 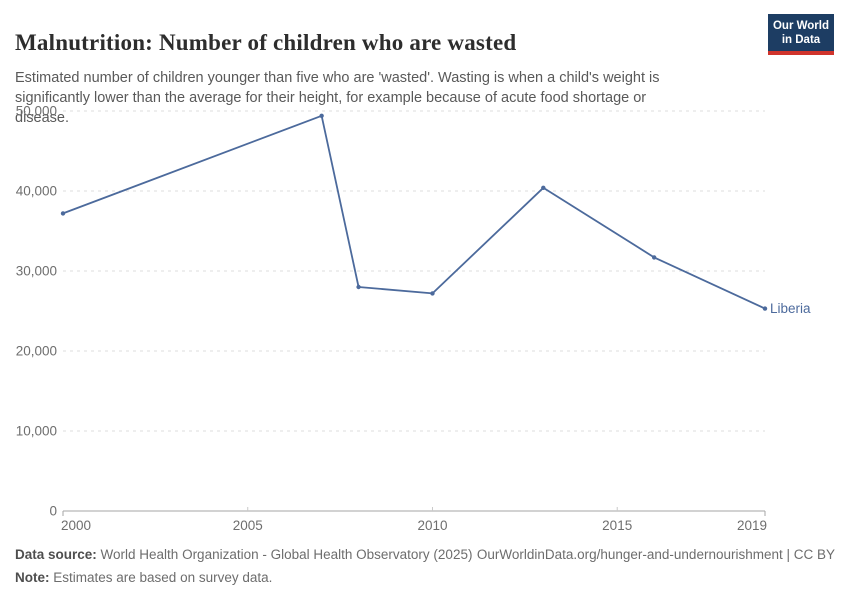 I want to click on y-tick-label: 30,000, so click(x=36, y=271).